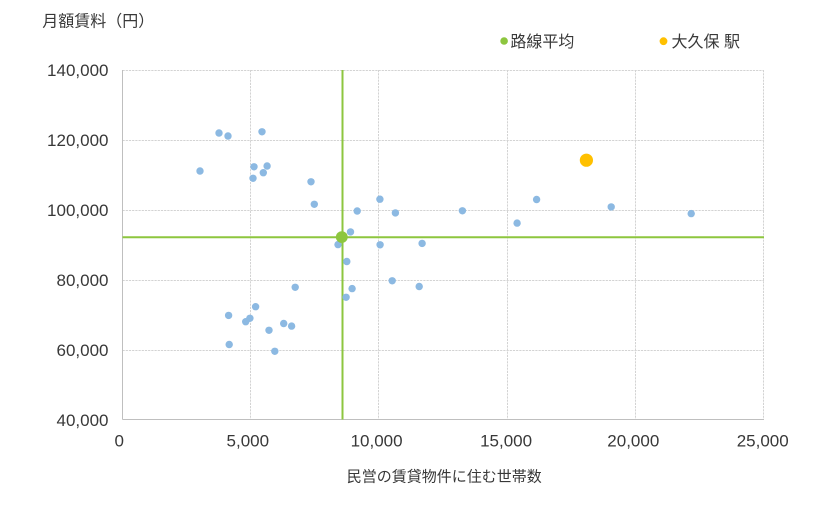  I want to click on svg-text: 10,000, so click(377, 441).